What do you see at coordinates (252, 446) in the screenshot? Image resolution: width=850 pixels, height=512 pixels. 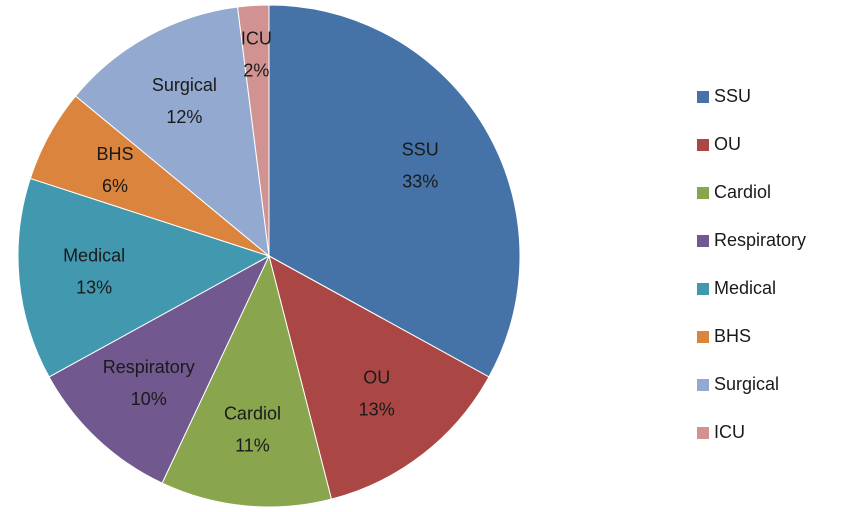 I see `slice-value-label: 11%` at bounding box center [252, 446].